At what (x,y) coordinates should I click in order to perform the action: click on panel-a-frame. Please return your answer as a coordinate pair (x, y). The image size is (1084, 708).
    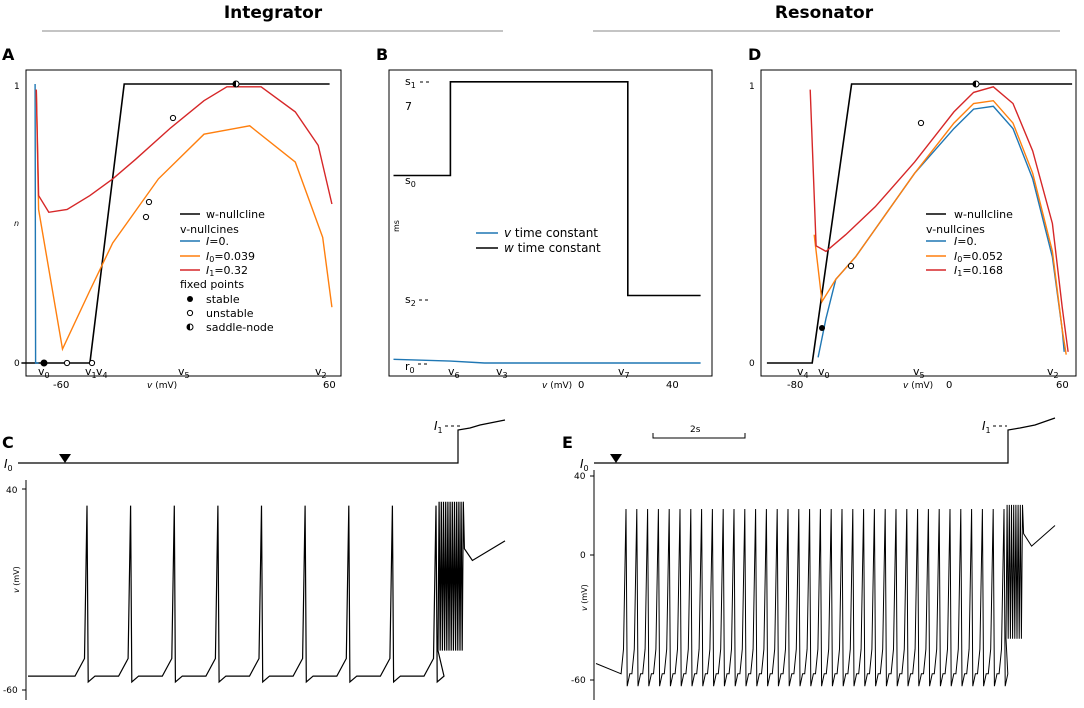
    Looking at the image, I should click on (183, 223).